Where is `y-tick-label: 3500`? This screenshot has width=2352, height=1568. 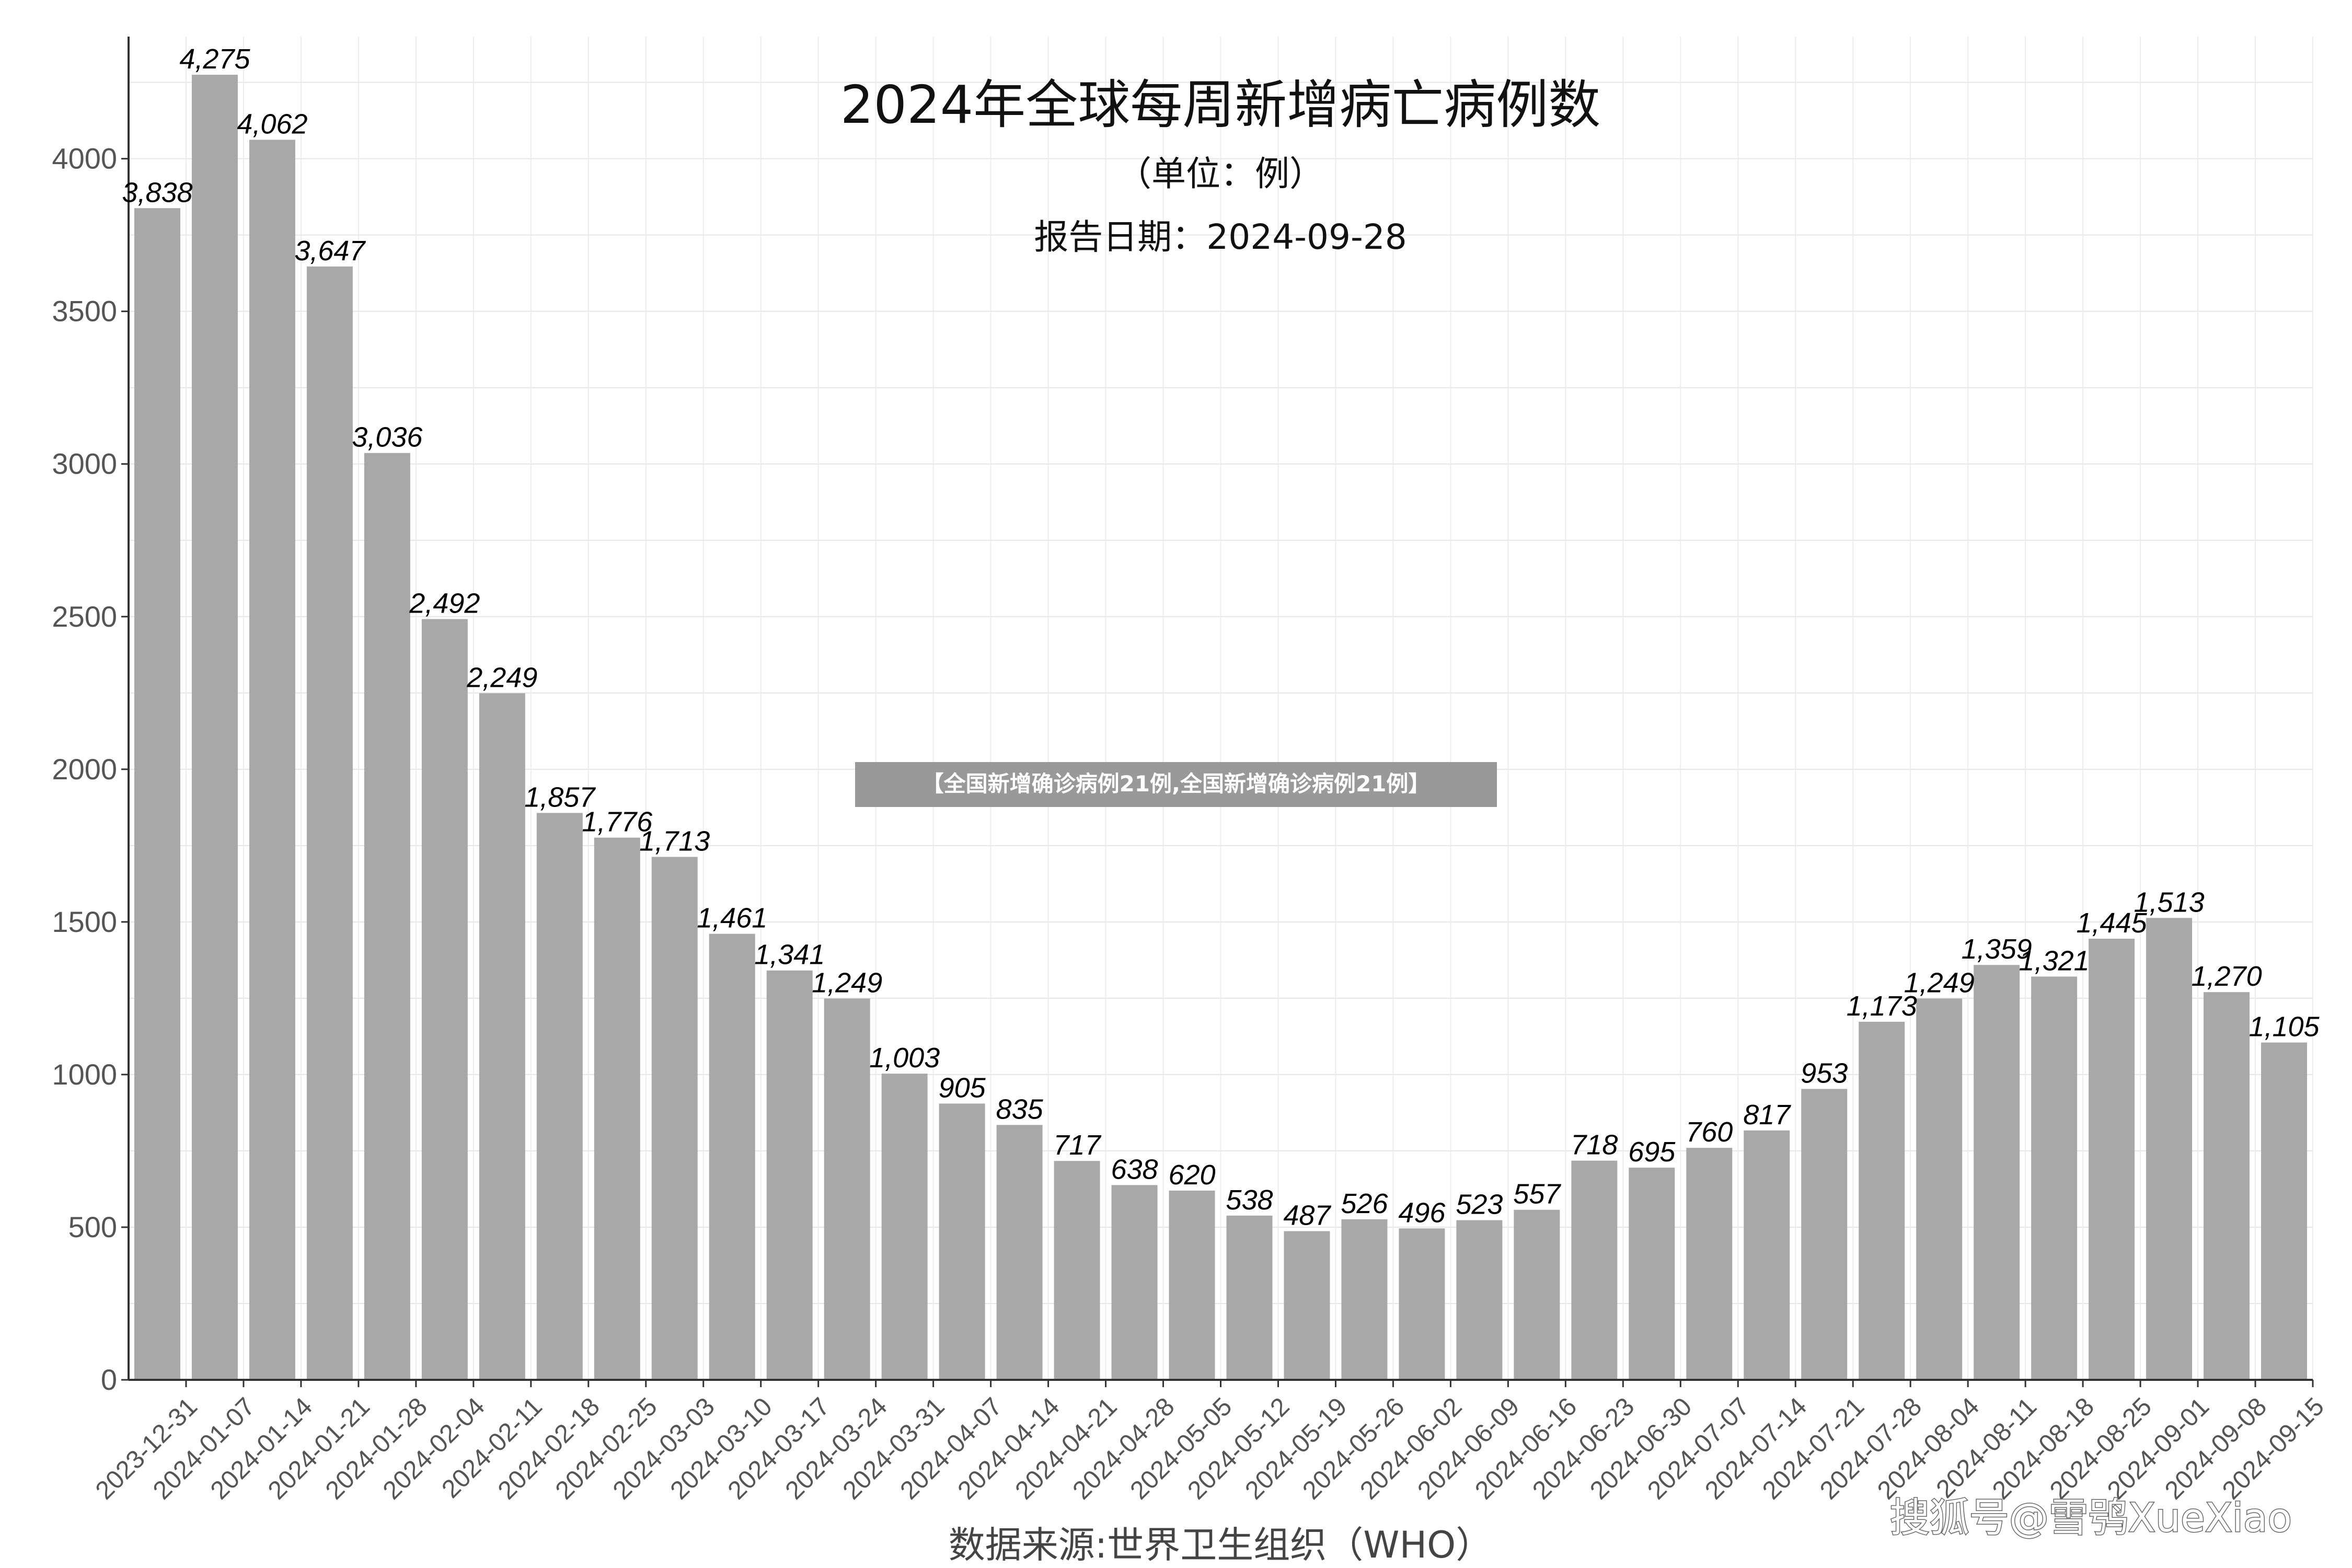 y-tick-label: 3500 is located at coordinates (84, 311).